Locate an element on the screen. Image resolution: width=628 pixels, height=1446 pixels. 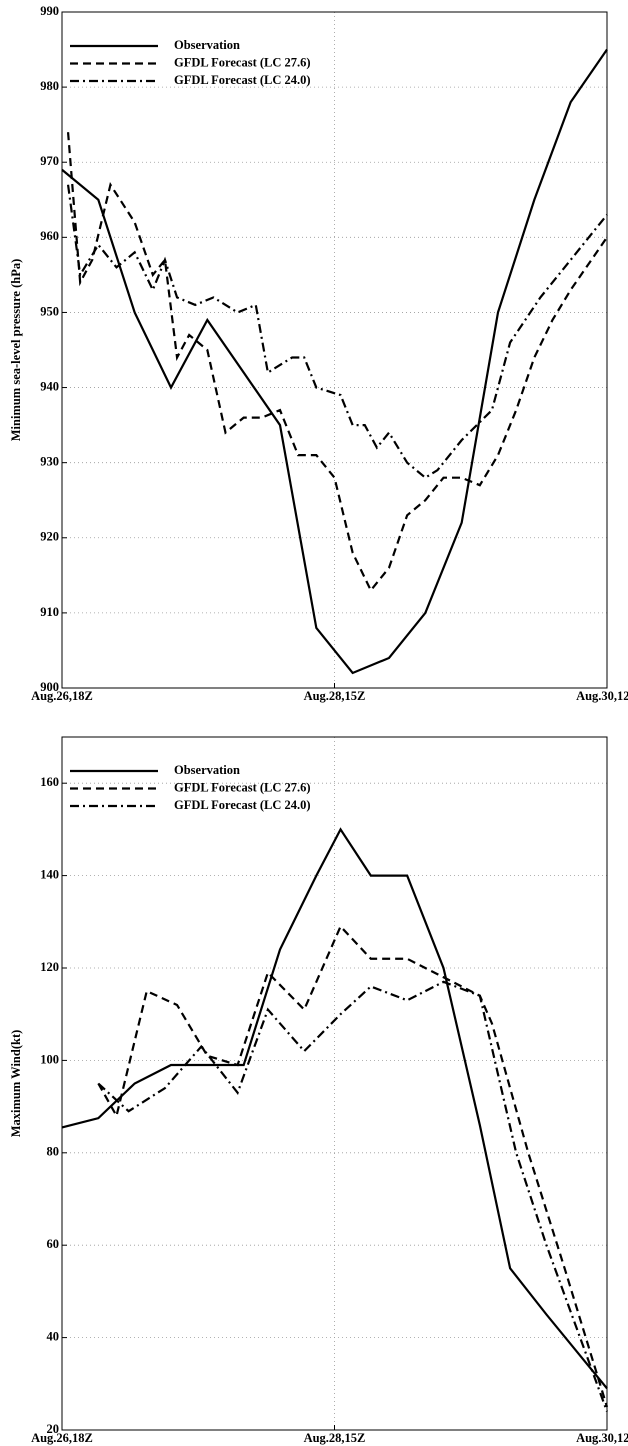
y-tick-label: 970 is located at coordinates (49, 161).